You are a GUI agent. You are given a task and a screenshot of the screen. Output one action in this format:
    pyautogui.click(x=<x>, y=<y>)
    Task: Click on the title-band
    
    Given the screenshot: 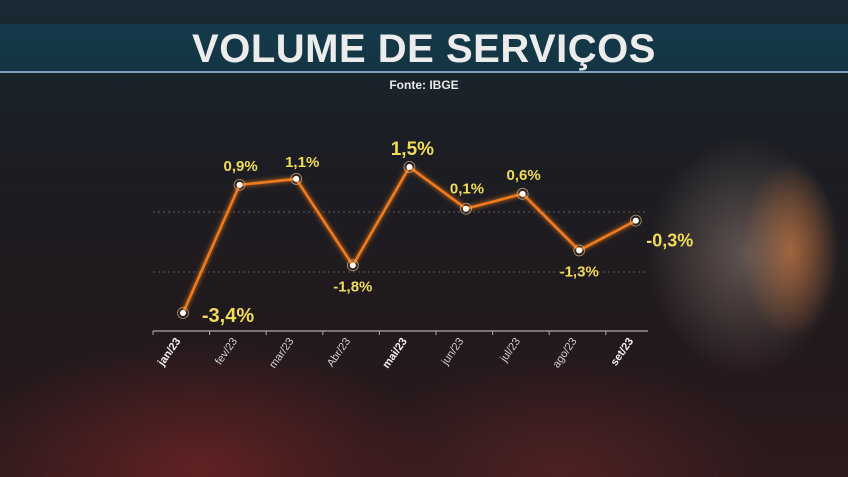 What is the action you would take?
    pyautogui.click(x=424, y=48)
    